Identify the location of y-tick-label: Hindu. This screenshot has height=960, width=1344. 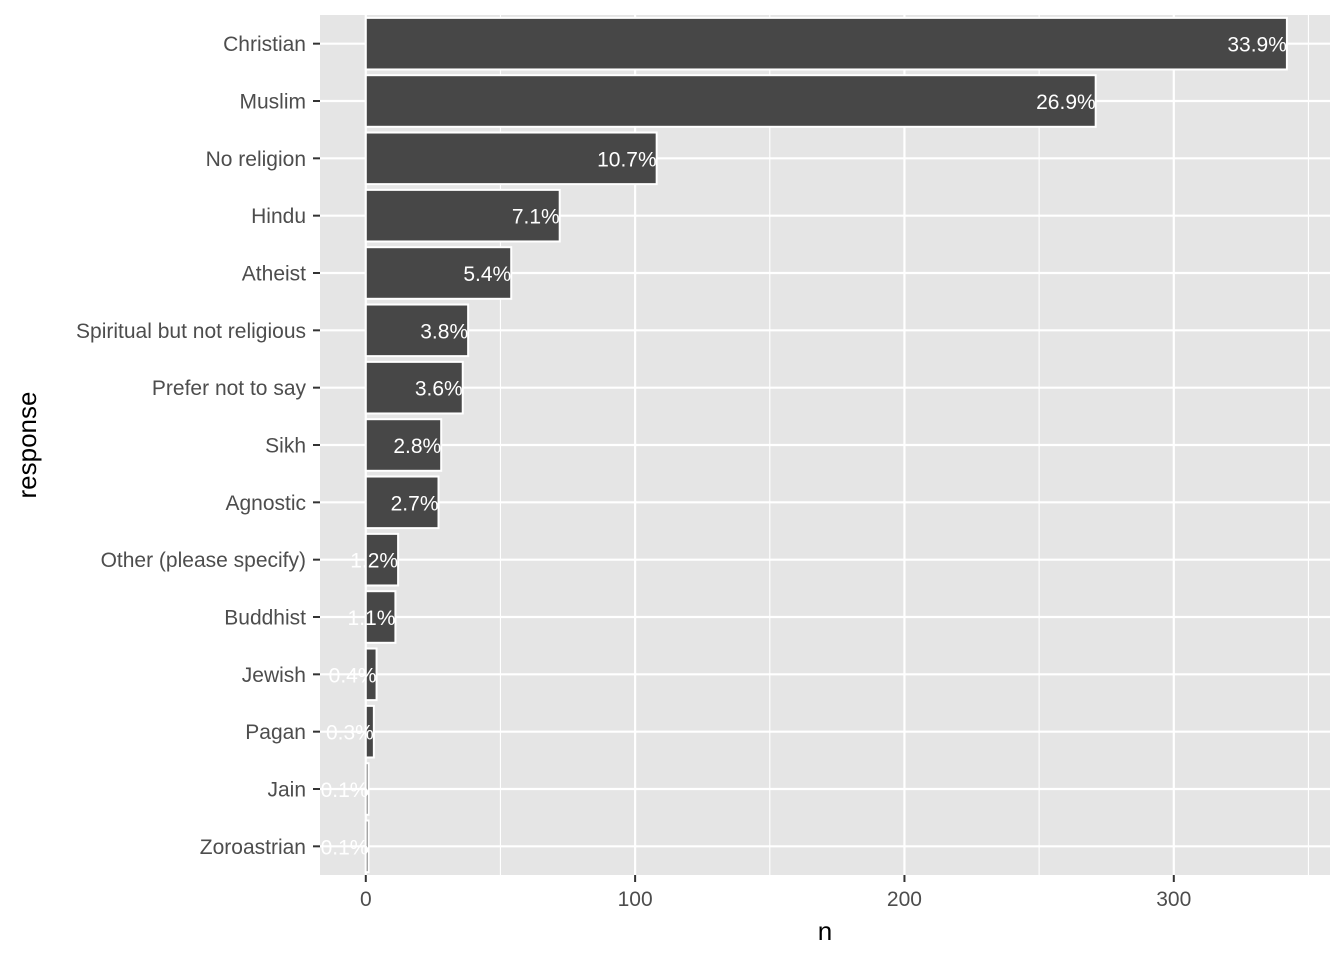
(278, 216).